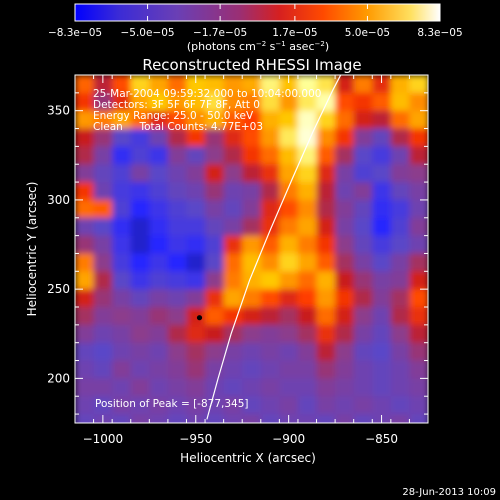 The image size is (500, 500). Describe the element at coordinates (381, 439) in the screenshot. I see `x-tick-label: −850` at that location.